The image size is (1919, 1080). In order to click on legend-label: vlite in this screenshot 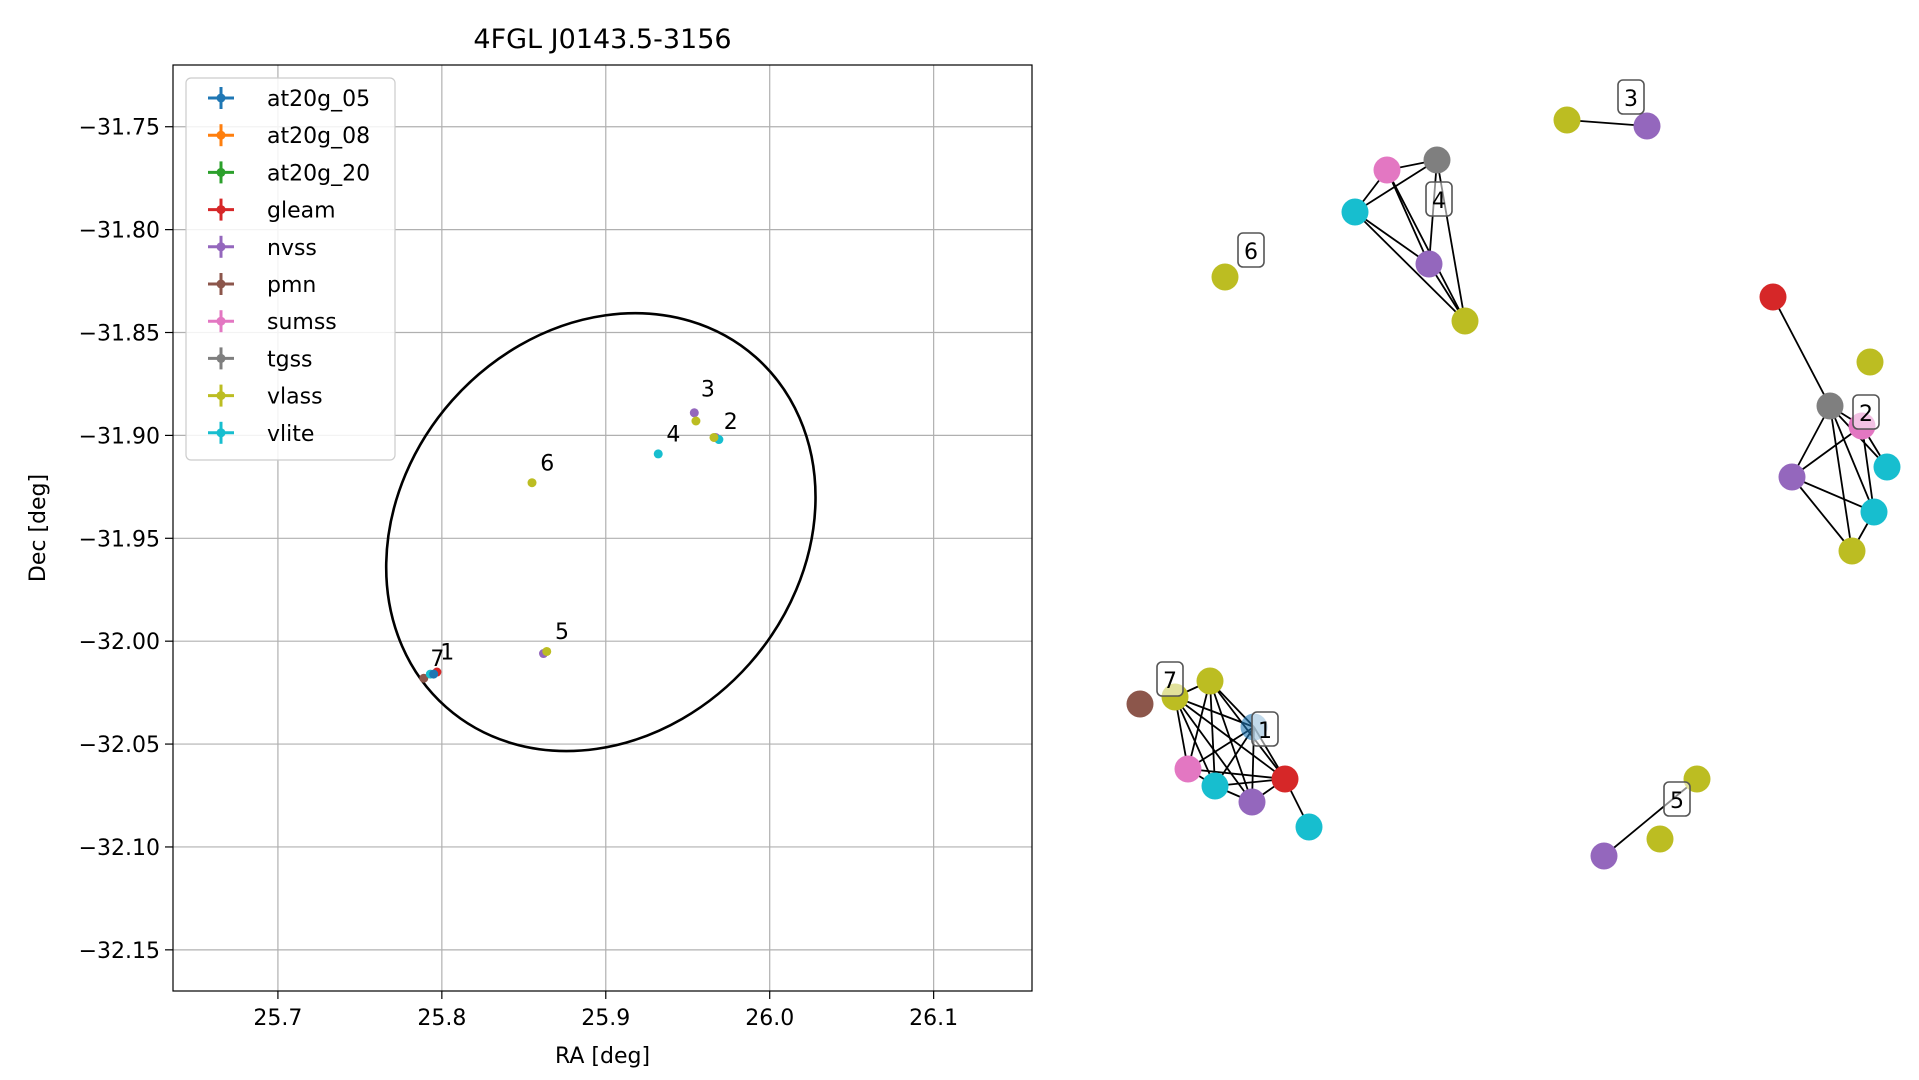, I will do `click(290, 434)`.